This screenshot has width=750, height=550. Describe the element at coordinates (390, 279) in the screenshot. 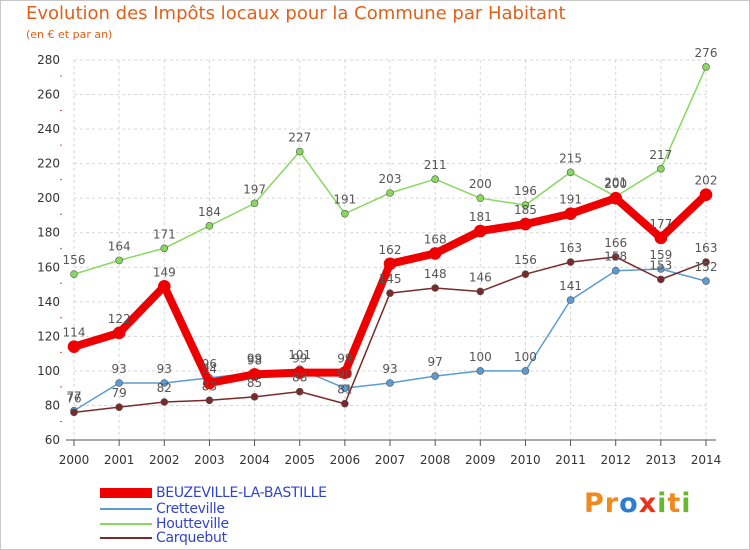

I see `data-label-Carquebut-2007: 145` at that location.